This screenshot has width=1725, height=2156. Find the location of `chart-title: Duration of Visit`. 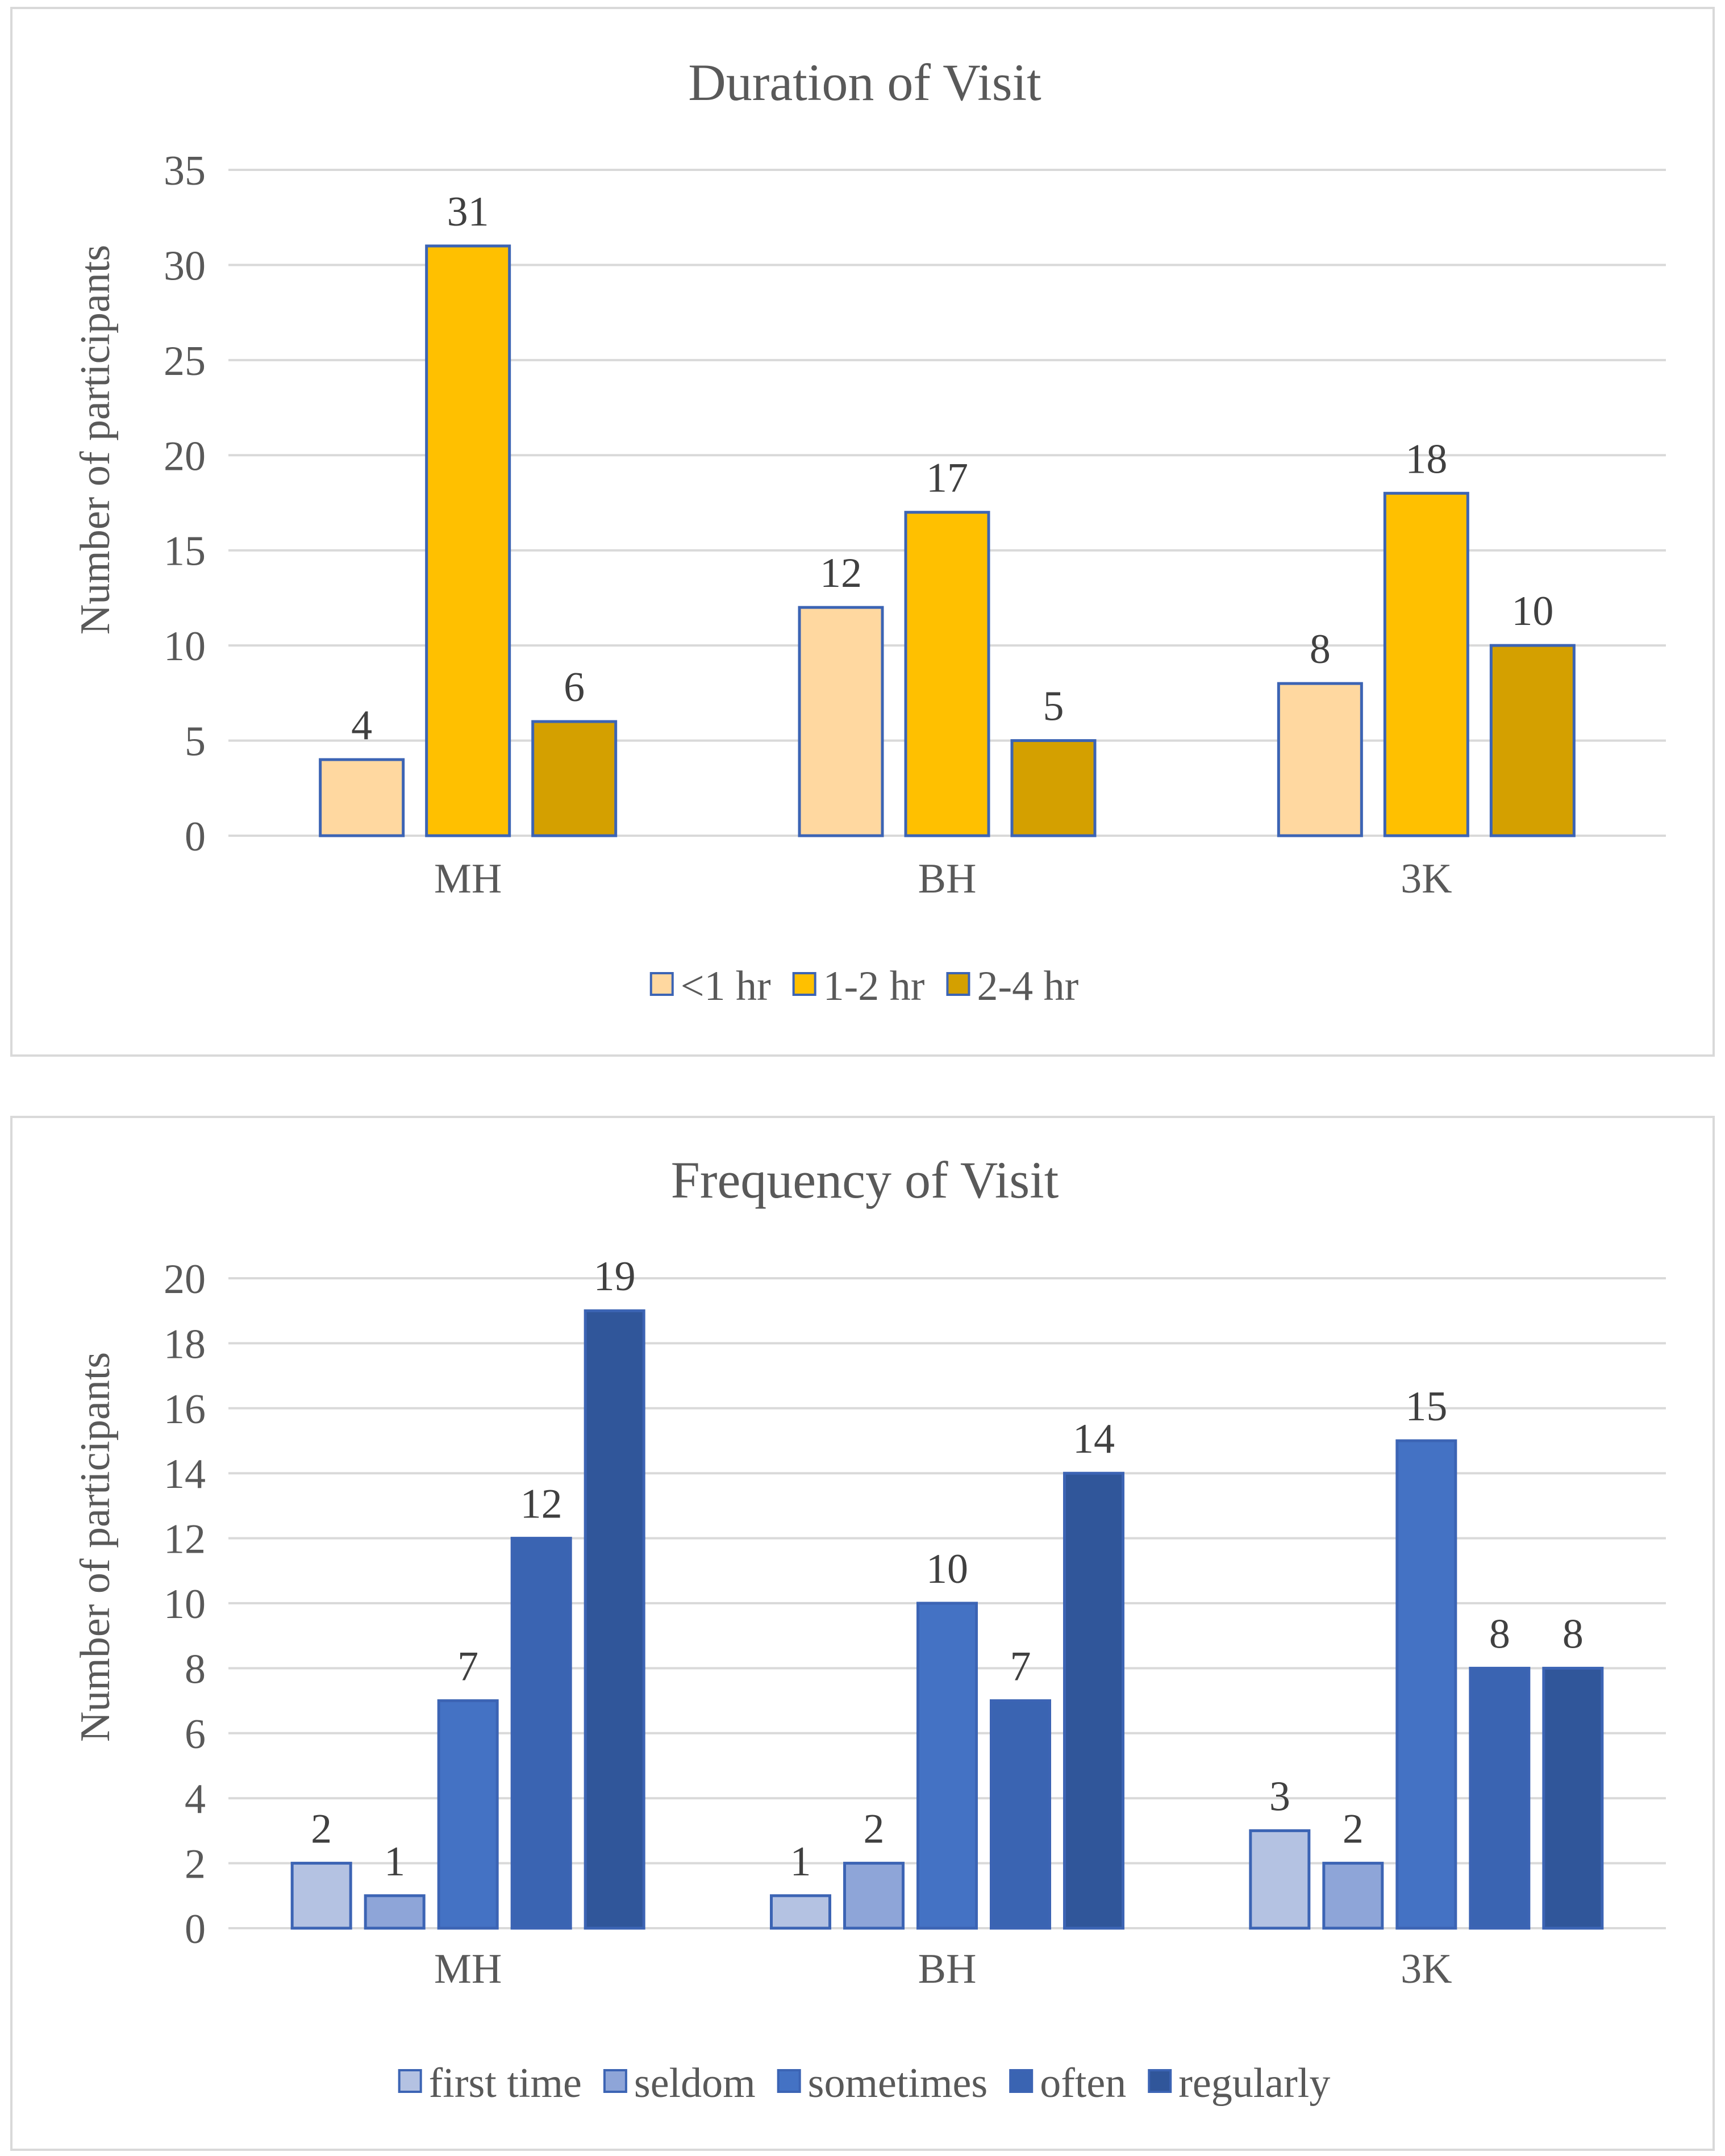

chart-title: Duration of Visit is located at coordinates (865, 82).